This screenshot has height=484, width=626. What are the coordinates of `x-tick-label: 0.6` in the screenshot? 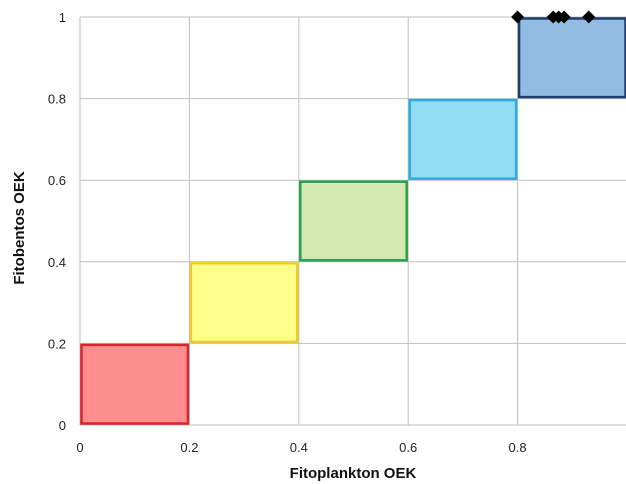 It's located at (408, 447).